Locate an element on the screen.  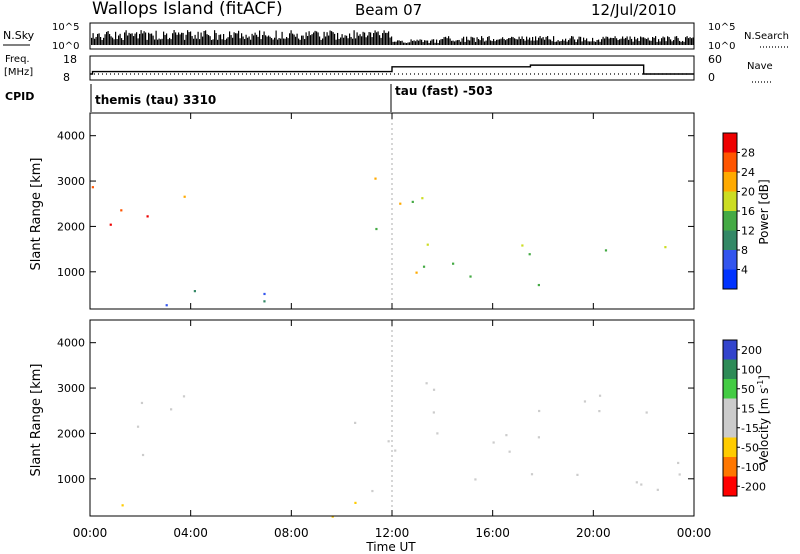
freq-label: Freq. is located at coordinates (17, 59).